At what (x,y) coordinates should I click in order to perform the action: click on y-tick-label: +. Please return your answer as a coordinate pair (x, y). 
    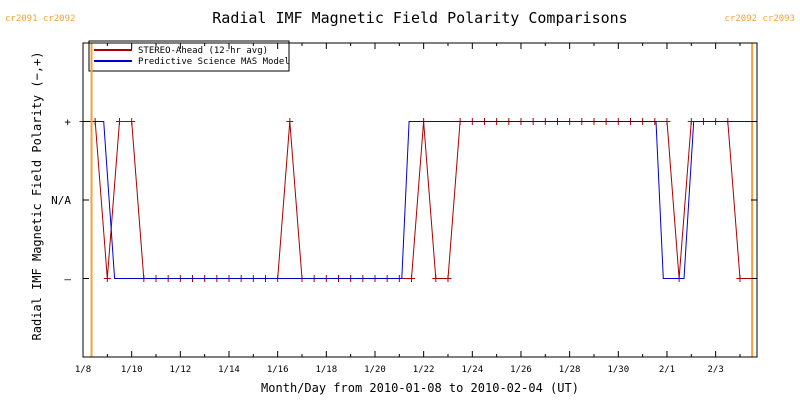
    Looking at the image, I should click on (67, 122).